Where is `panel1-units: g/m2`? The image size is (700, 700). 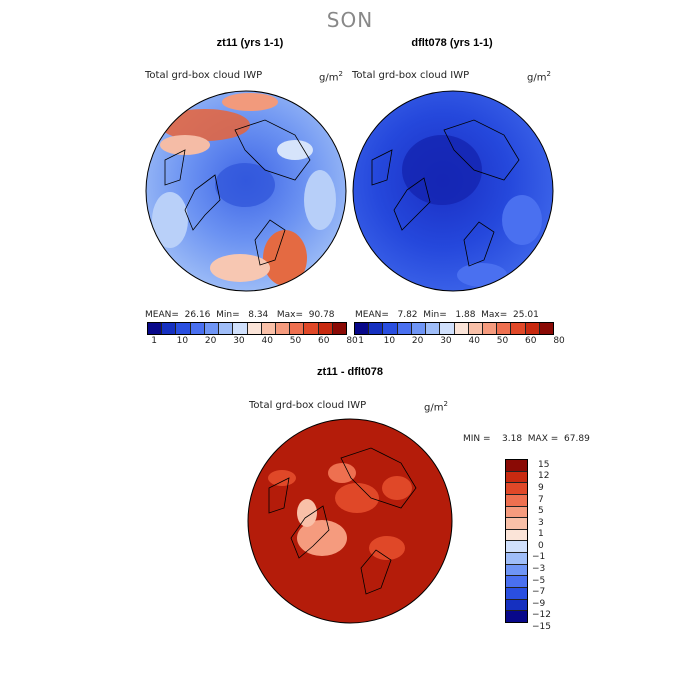
panel1-units: g/m2 is located at coordinates (331, 77).